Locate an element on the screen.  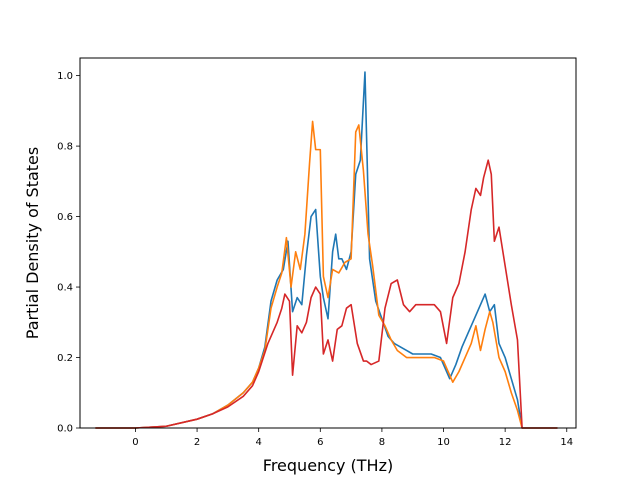
x-tick-label: 8 is located at coordinates (382, 442).